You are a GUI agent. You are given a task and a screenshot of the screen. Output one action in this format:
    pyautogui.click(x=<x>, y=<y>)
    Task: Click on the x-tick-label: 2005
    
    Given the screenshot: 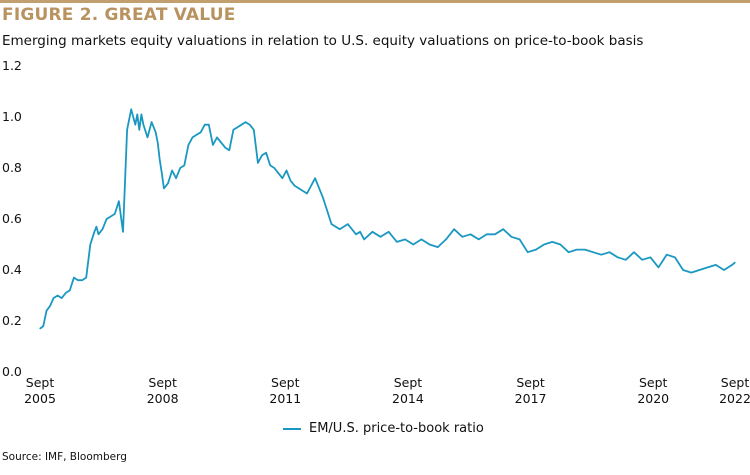 What is the action you would take?
    pyautogui.click(x=40, y=398)
    